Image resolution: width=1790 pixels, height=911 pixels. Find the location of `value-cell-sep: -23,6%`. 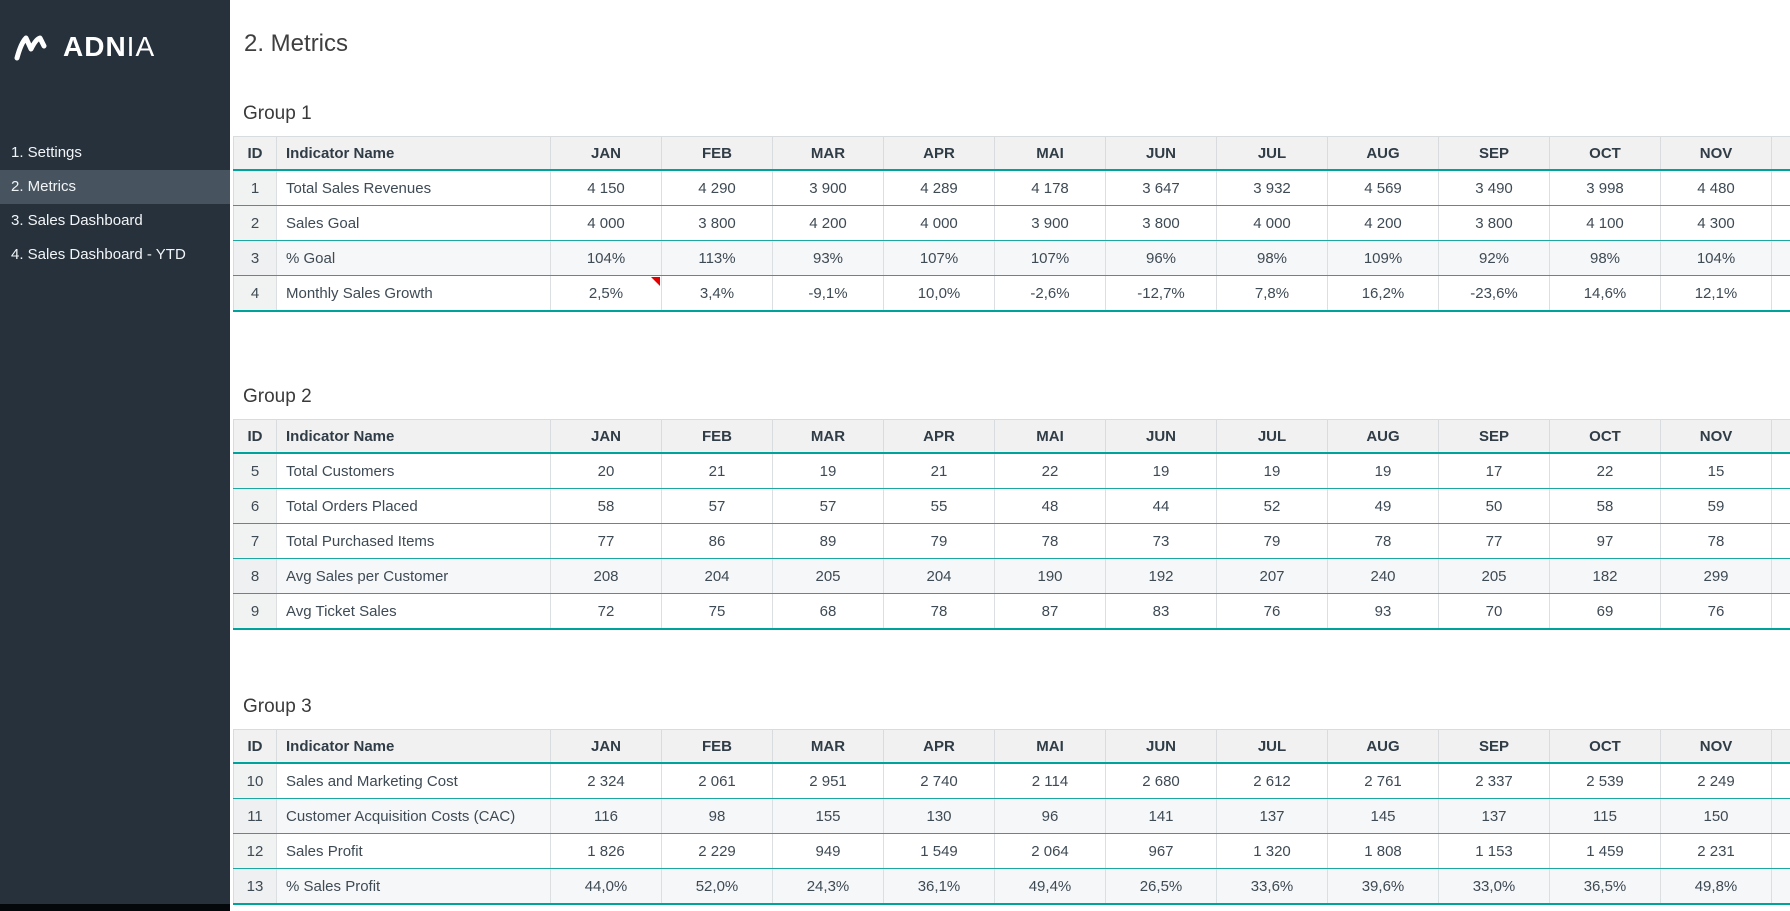

value-cell-sep: -23,6% is located at coordinates (1494, 293).